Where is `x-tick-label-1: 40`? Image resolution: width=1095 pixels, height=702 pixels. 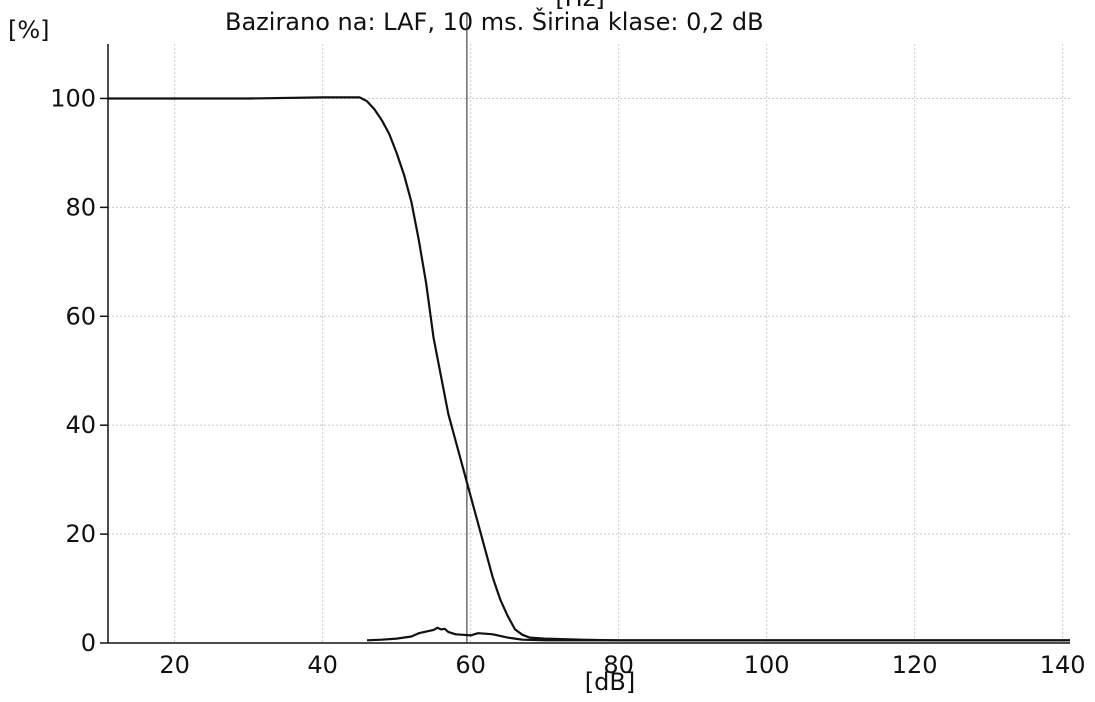
x-tick-label-1: 40 is located at coordinates (322, 665).